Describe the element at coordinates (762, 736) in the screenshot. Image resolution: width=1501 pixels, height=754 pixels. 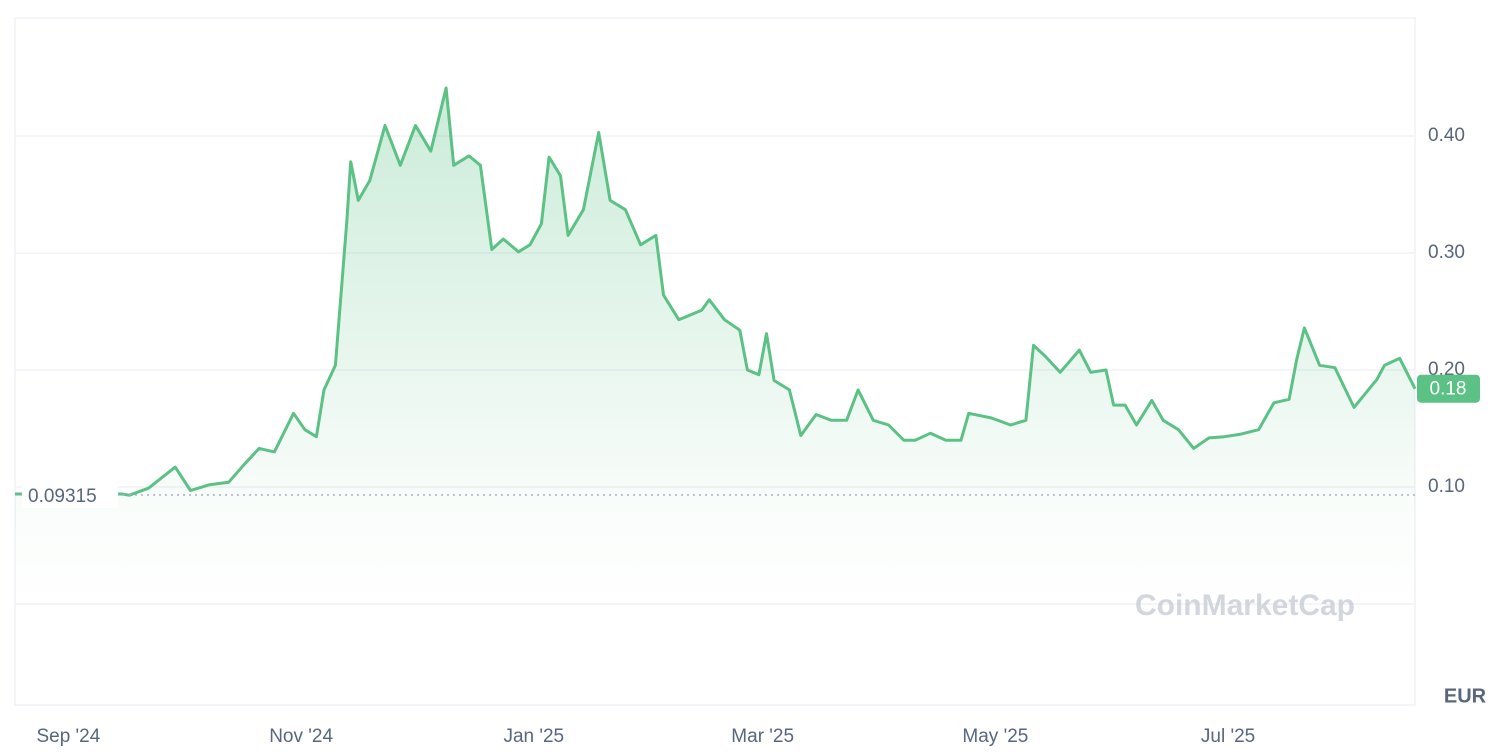
I see `x-tick-label: Mar '25` at that location.